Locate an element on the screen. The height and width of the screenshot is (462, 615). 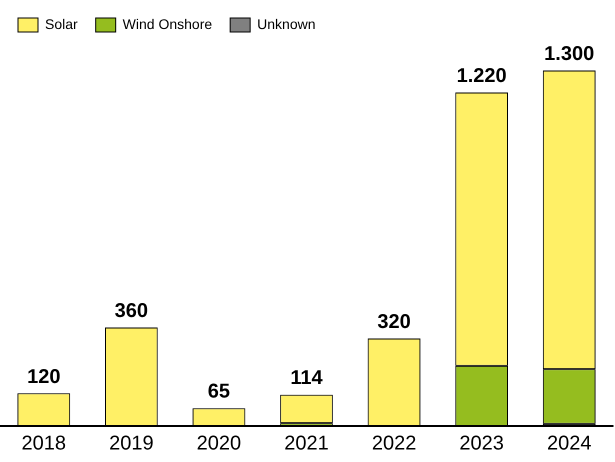
annotation: 320 is located at coordinates (394, 322).